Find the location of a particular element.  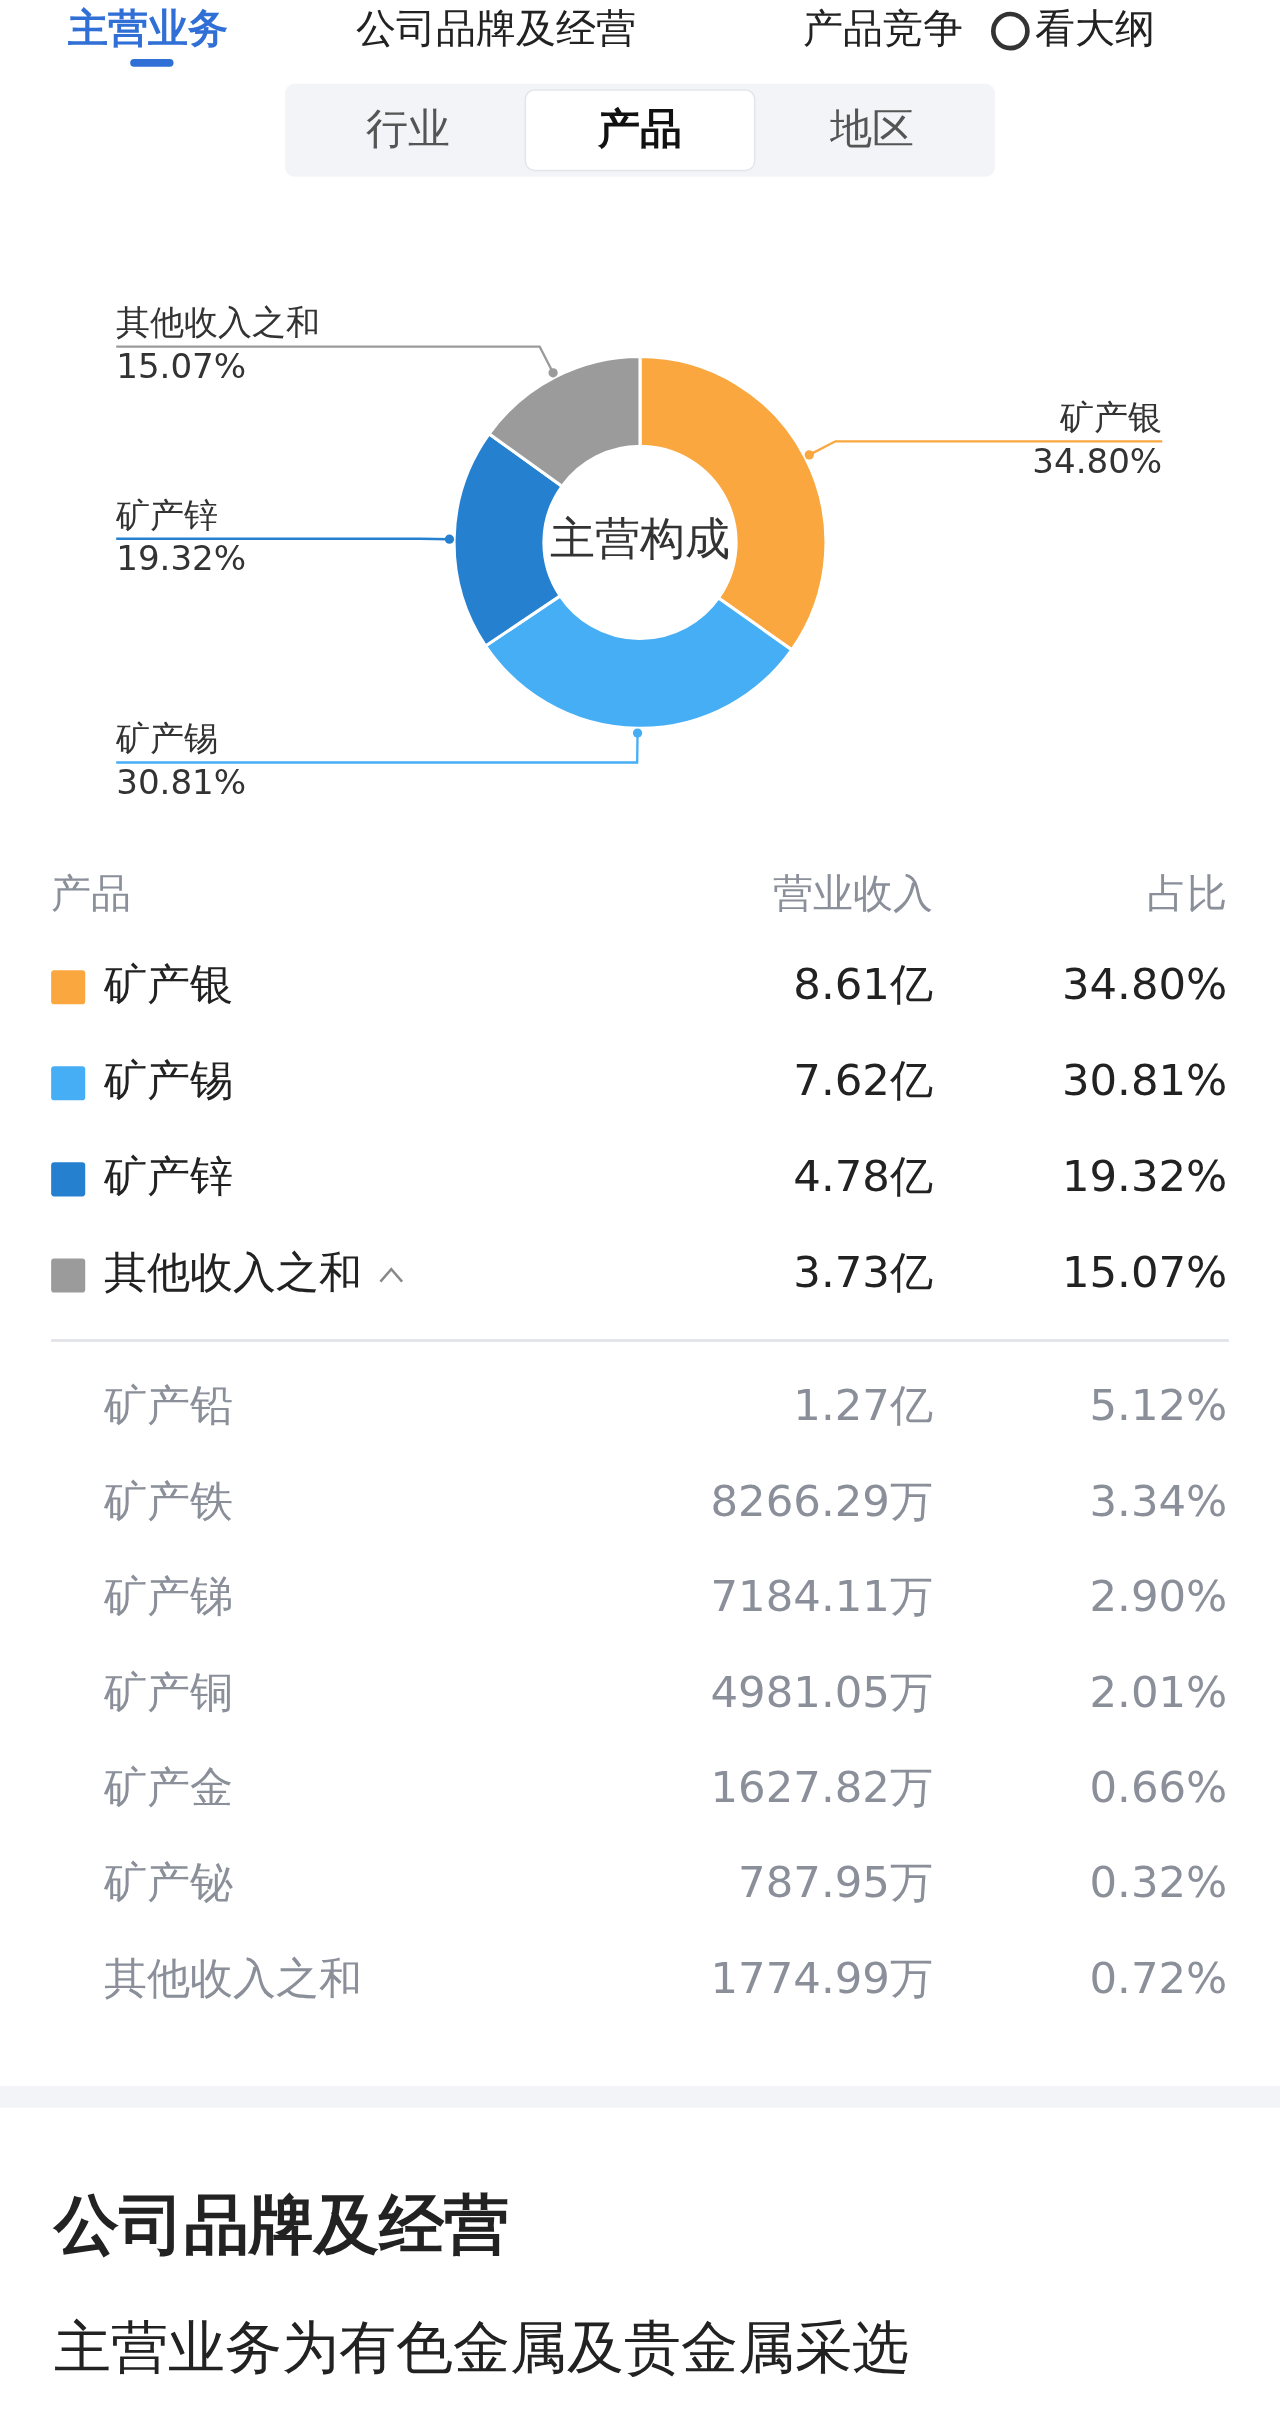

text: 矿产铜 is located at coordinates (167, 1691).